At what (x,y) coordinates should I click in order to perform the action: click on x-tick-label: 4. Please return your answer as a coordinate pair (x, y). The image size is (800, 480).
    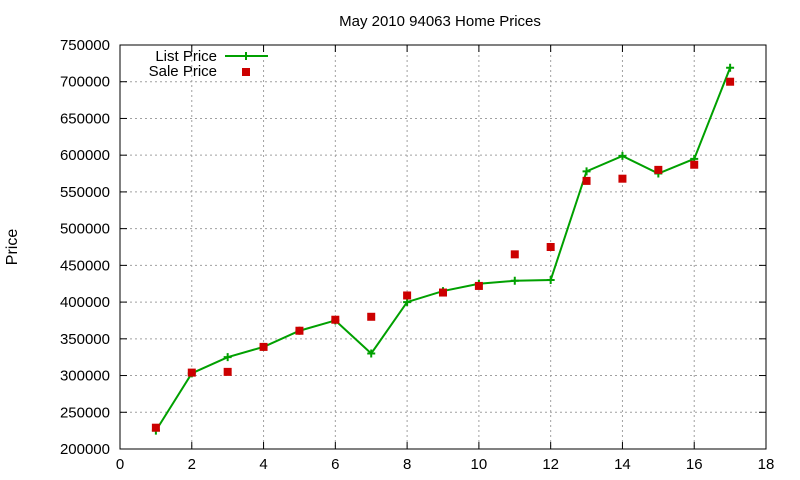
    Looking at the image, I should click on (263, 464).